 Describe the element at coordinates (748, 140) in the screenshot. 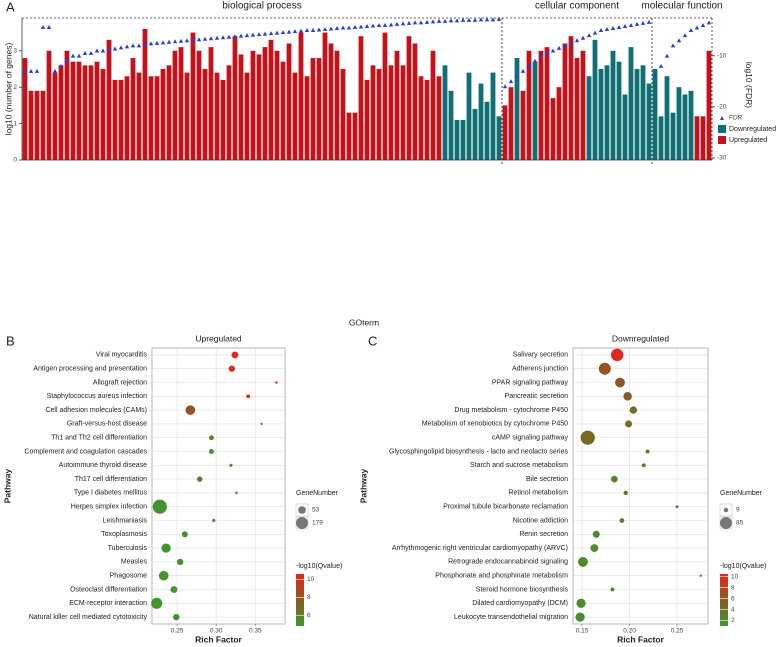

I see `legend-label: Upregulated` at that location.